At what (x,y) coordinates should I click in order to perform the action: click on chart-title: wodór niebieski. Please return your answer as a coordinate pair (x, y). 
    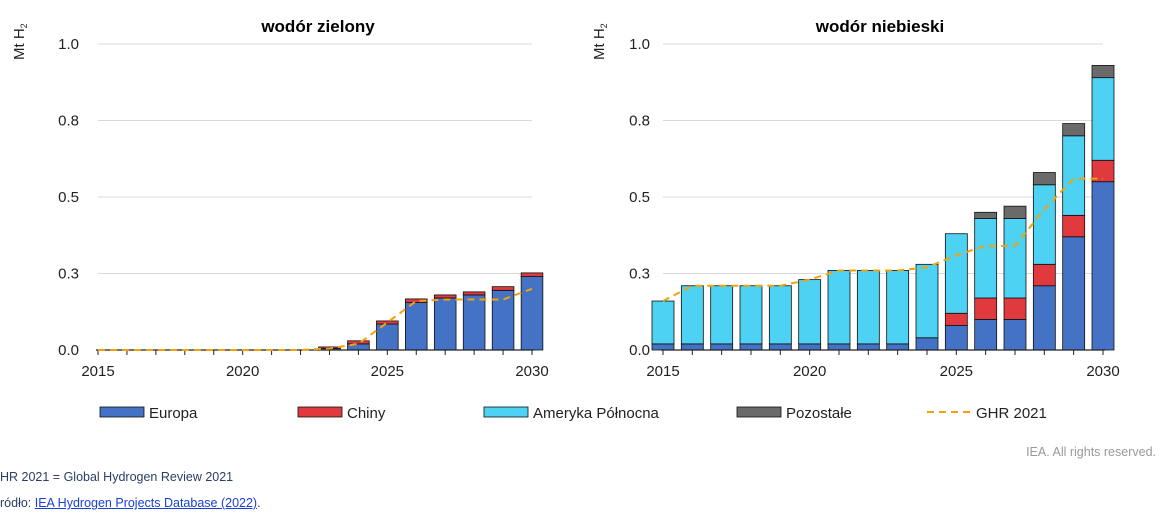
    Looking at the image, I should click on (879, 26).